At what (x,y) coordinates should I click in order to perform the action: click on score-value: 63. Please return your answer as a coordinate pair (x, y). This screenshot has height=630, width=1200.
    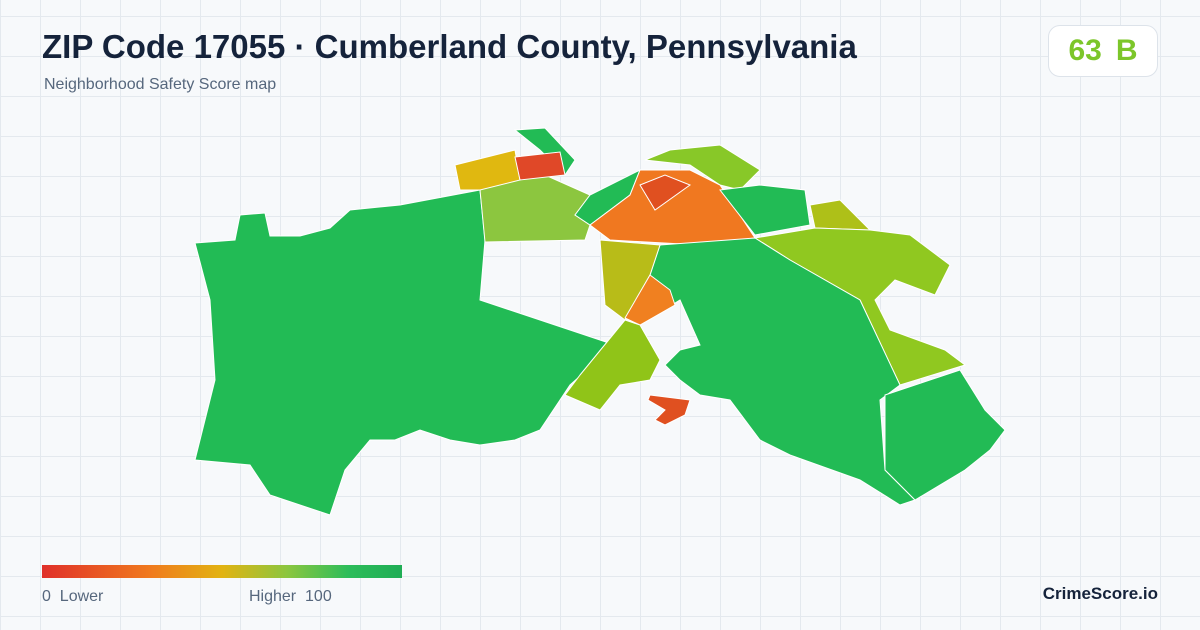
    Looking at the image, I should click on (1085, 50).